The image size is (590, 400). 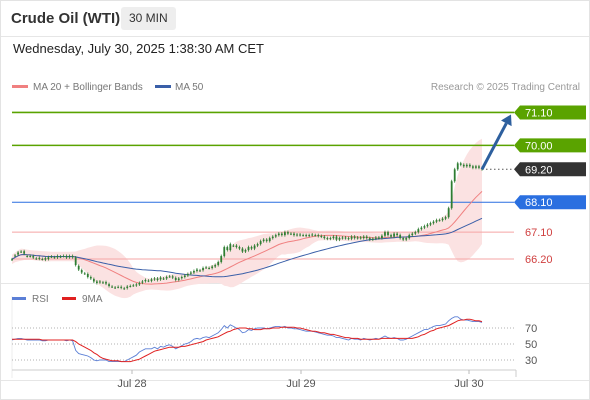 I want to click on source-credit: Research © 2025 Trading Central, so click(x=505, y=87).